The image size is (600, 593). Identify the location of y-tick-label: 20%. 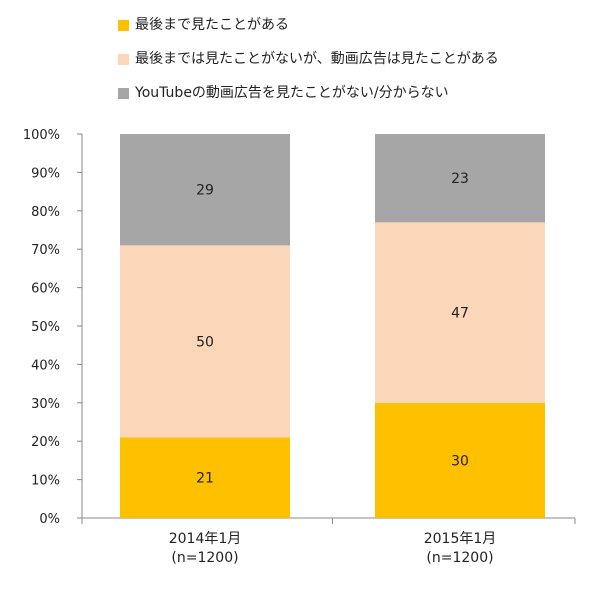
(45, 442).